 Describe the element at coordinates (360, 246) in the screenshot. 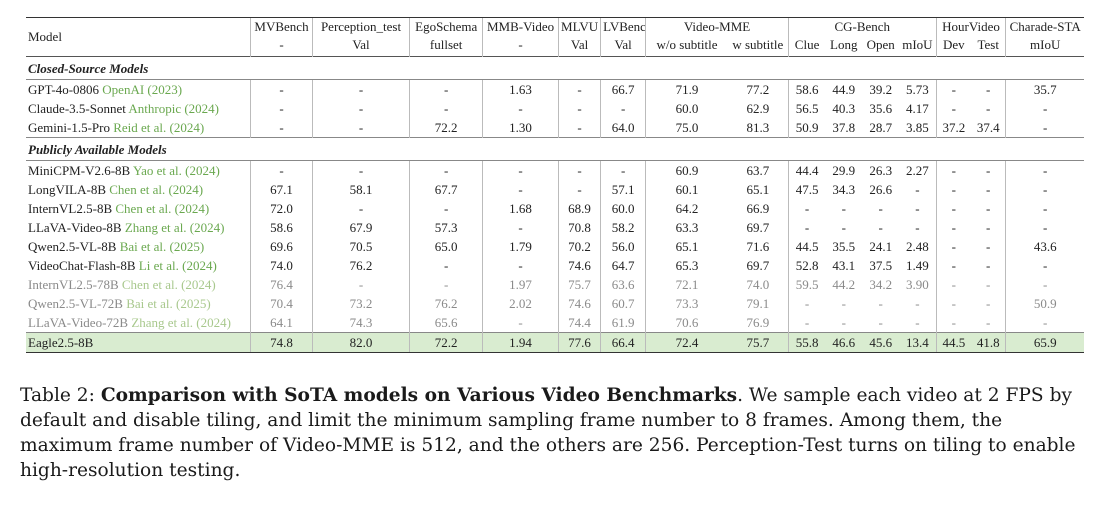

I see `value-cell: 70.5` at that location.